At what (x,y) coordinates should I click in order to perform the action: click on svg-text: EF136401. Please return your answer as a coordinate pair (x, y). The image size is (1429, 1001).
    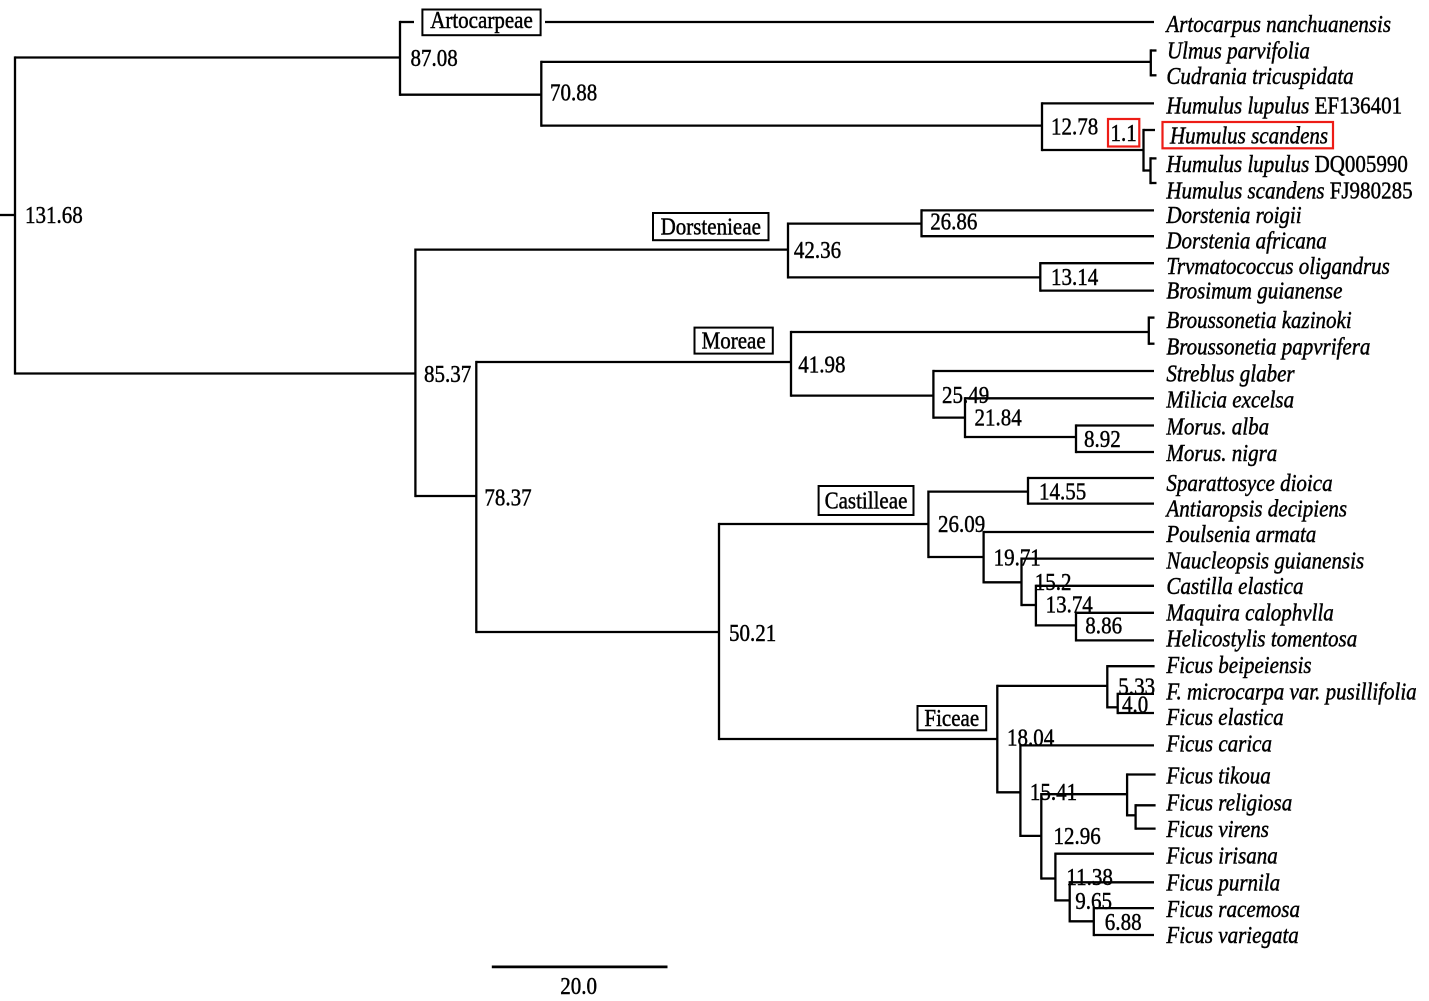
    Looking at the image, I should click on (1359, 107).